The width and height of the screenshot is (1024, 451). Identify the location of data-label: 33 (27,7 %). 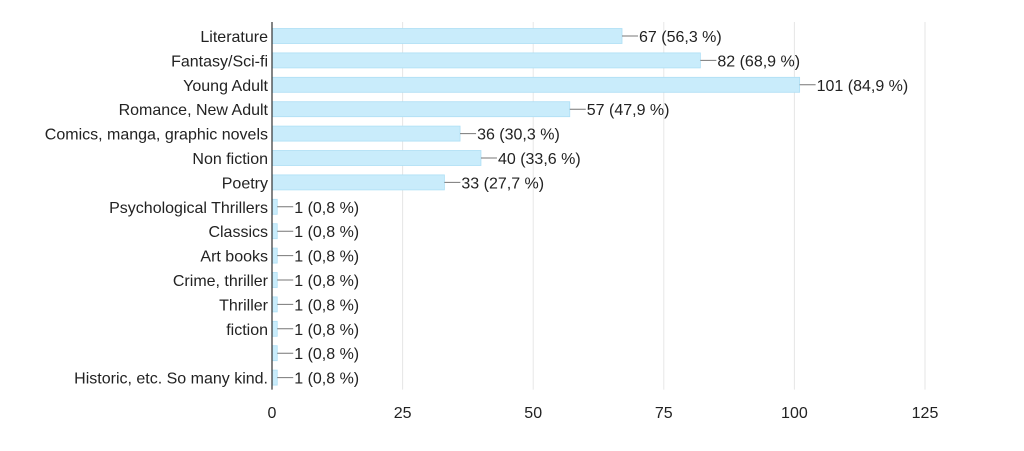
(502, 183).